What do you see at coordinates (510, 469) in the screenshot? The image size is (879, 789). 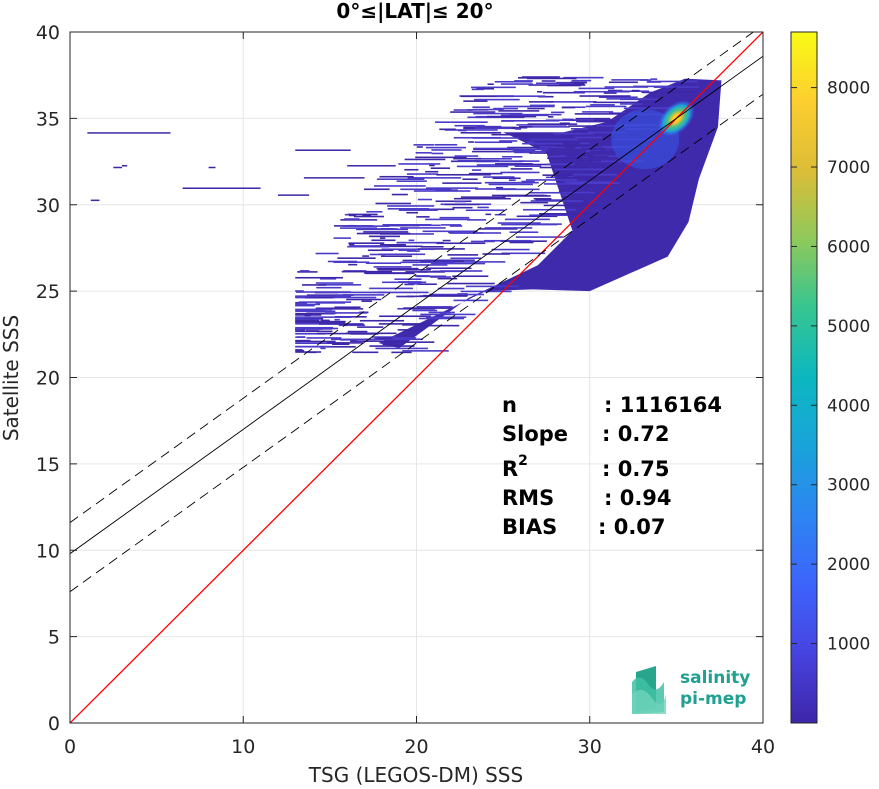 I see `stat-r2-base: R` at bounding box center [510, 469].